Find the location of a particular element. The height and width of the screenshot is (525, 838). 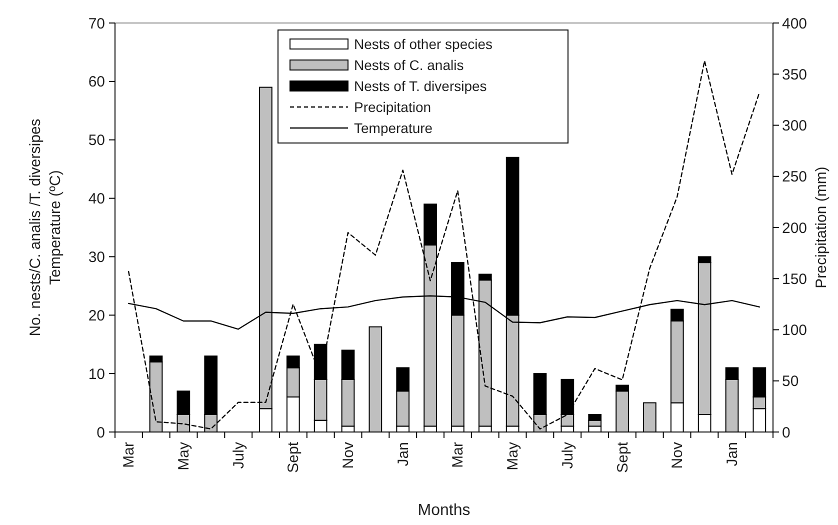

y-tick-label: 60 is located at coordinates (96, 82).